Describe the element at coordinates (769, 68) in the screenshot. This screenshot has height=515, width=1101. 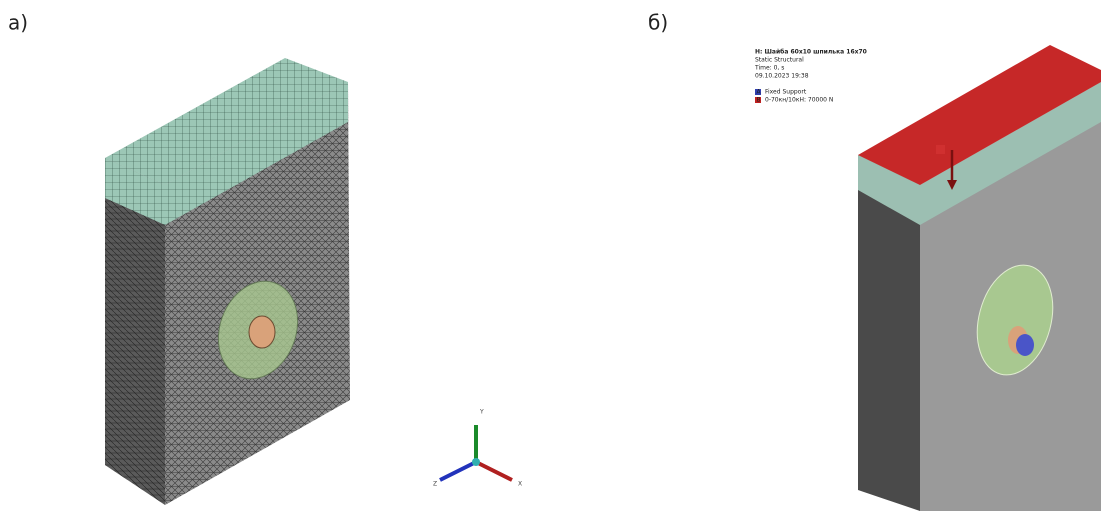
I see `header-line: Time: 0, s` at that location.